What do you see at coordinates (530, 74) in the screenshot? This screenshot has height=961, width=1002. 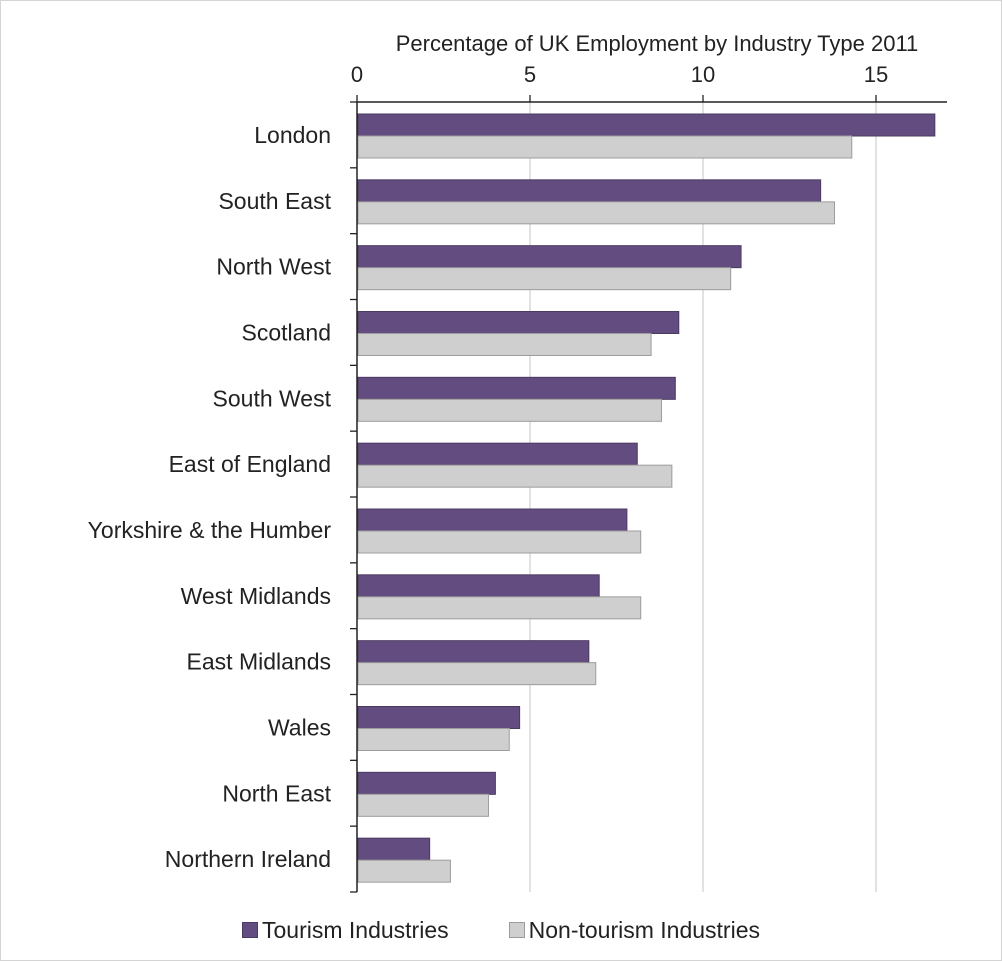 I see `x-tick-label-5: 5` at bounding box center [530, 74].